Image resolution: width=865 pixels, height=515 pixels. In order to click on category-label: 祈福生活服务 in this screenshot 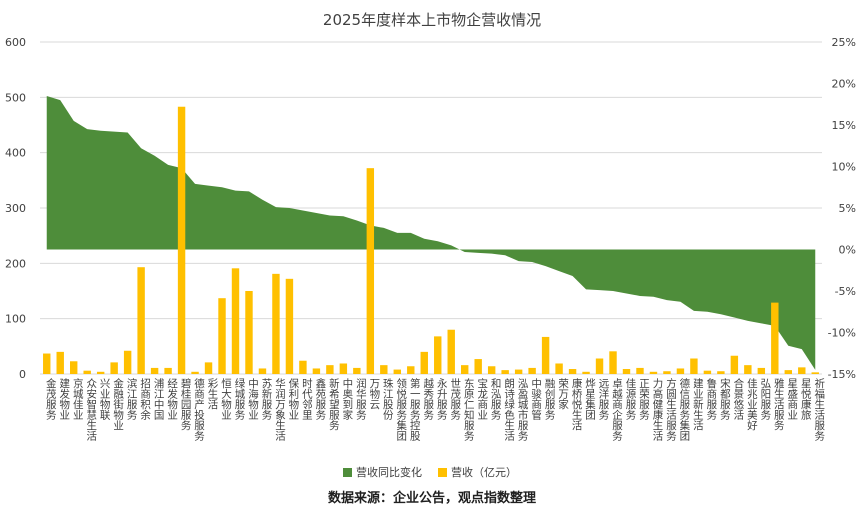, I will do `click(819, 410)`.